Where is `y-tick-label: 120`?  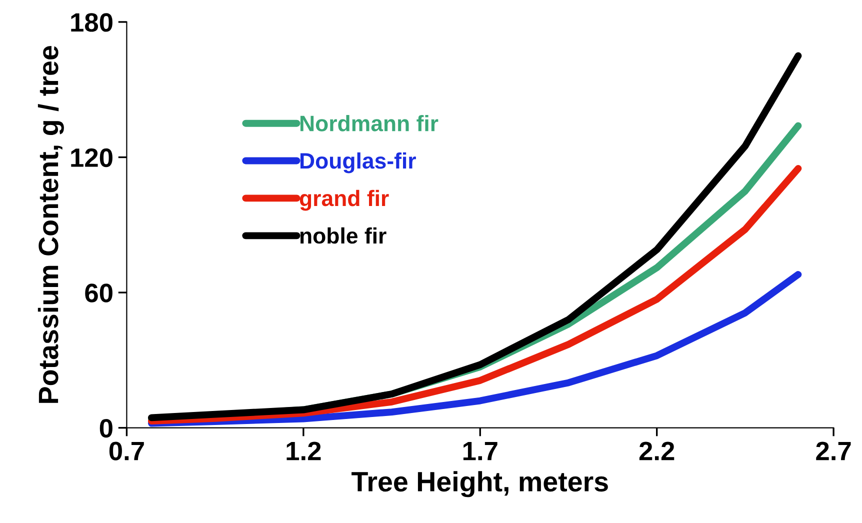
y-tick-label: 120 is located at coordinates (91, 158).